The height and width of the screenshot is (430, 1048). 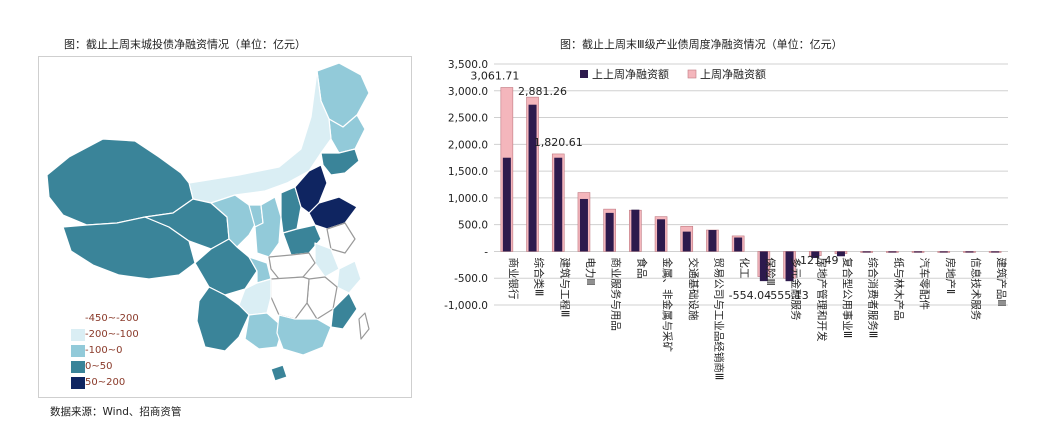 I want to click on region-fujian, so click(x=344, y=311).